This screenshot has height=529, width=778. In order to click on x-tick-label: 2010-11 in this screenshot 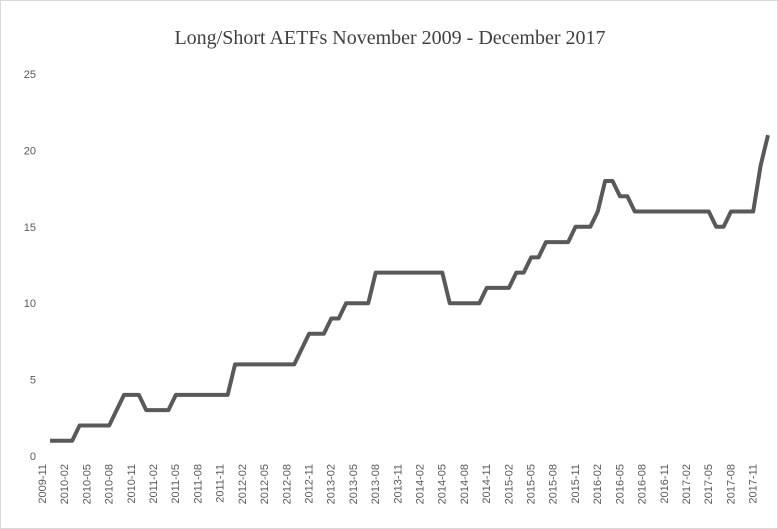, I will do `click(132, 484)`.